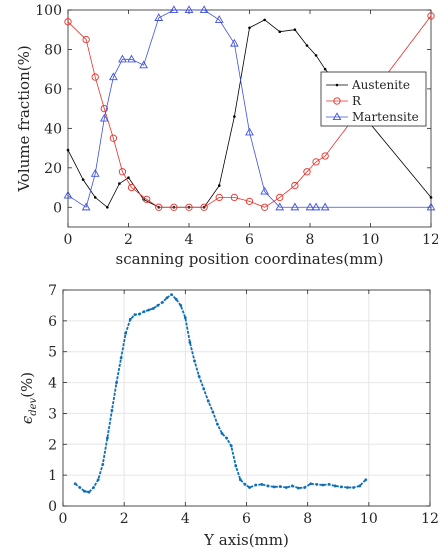  I want to click on legend-label: Martensite, so click(385, 117).